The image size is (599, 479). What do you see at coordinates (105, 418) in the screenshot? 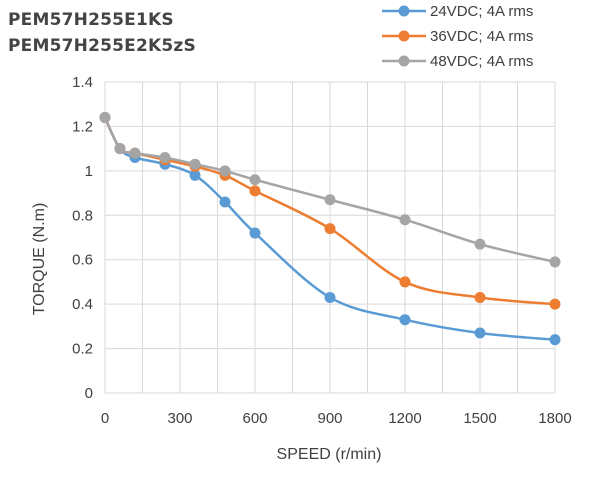
I see `x-tick-label: 0` at bounding box center [105, 418].